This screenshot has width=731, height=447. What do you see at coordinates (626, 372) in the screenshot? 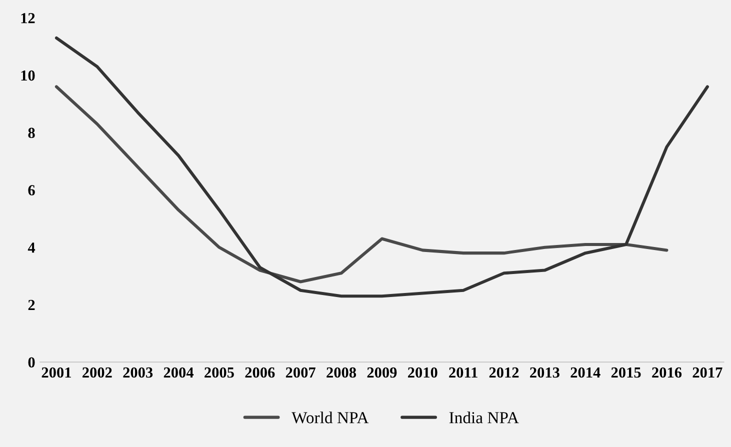
I see `x-tick-label: 2015` at bounding box center [626, 372].